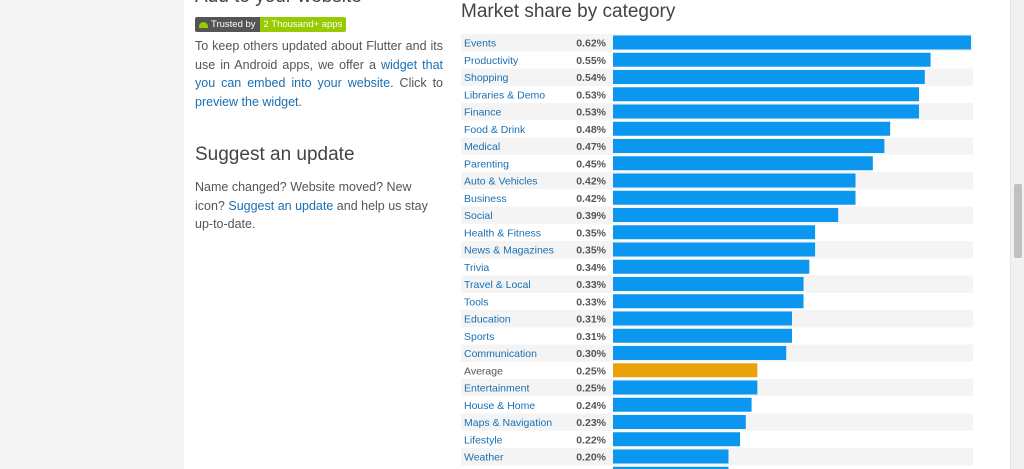  What do you see at coordinates (483, 440) in the screenshot?
I see `category-label: Lifestyle` at bounding box center [483, 440].